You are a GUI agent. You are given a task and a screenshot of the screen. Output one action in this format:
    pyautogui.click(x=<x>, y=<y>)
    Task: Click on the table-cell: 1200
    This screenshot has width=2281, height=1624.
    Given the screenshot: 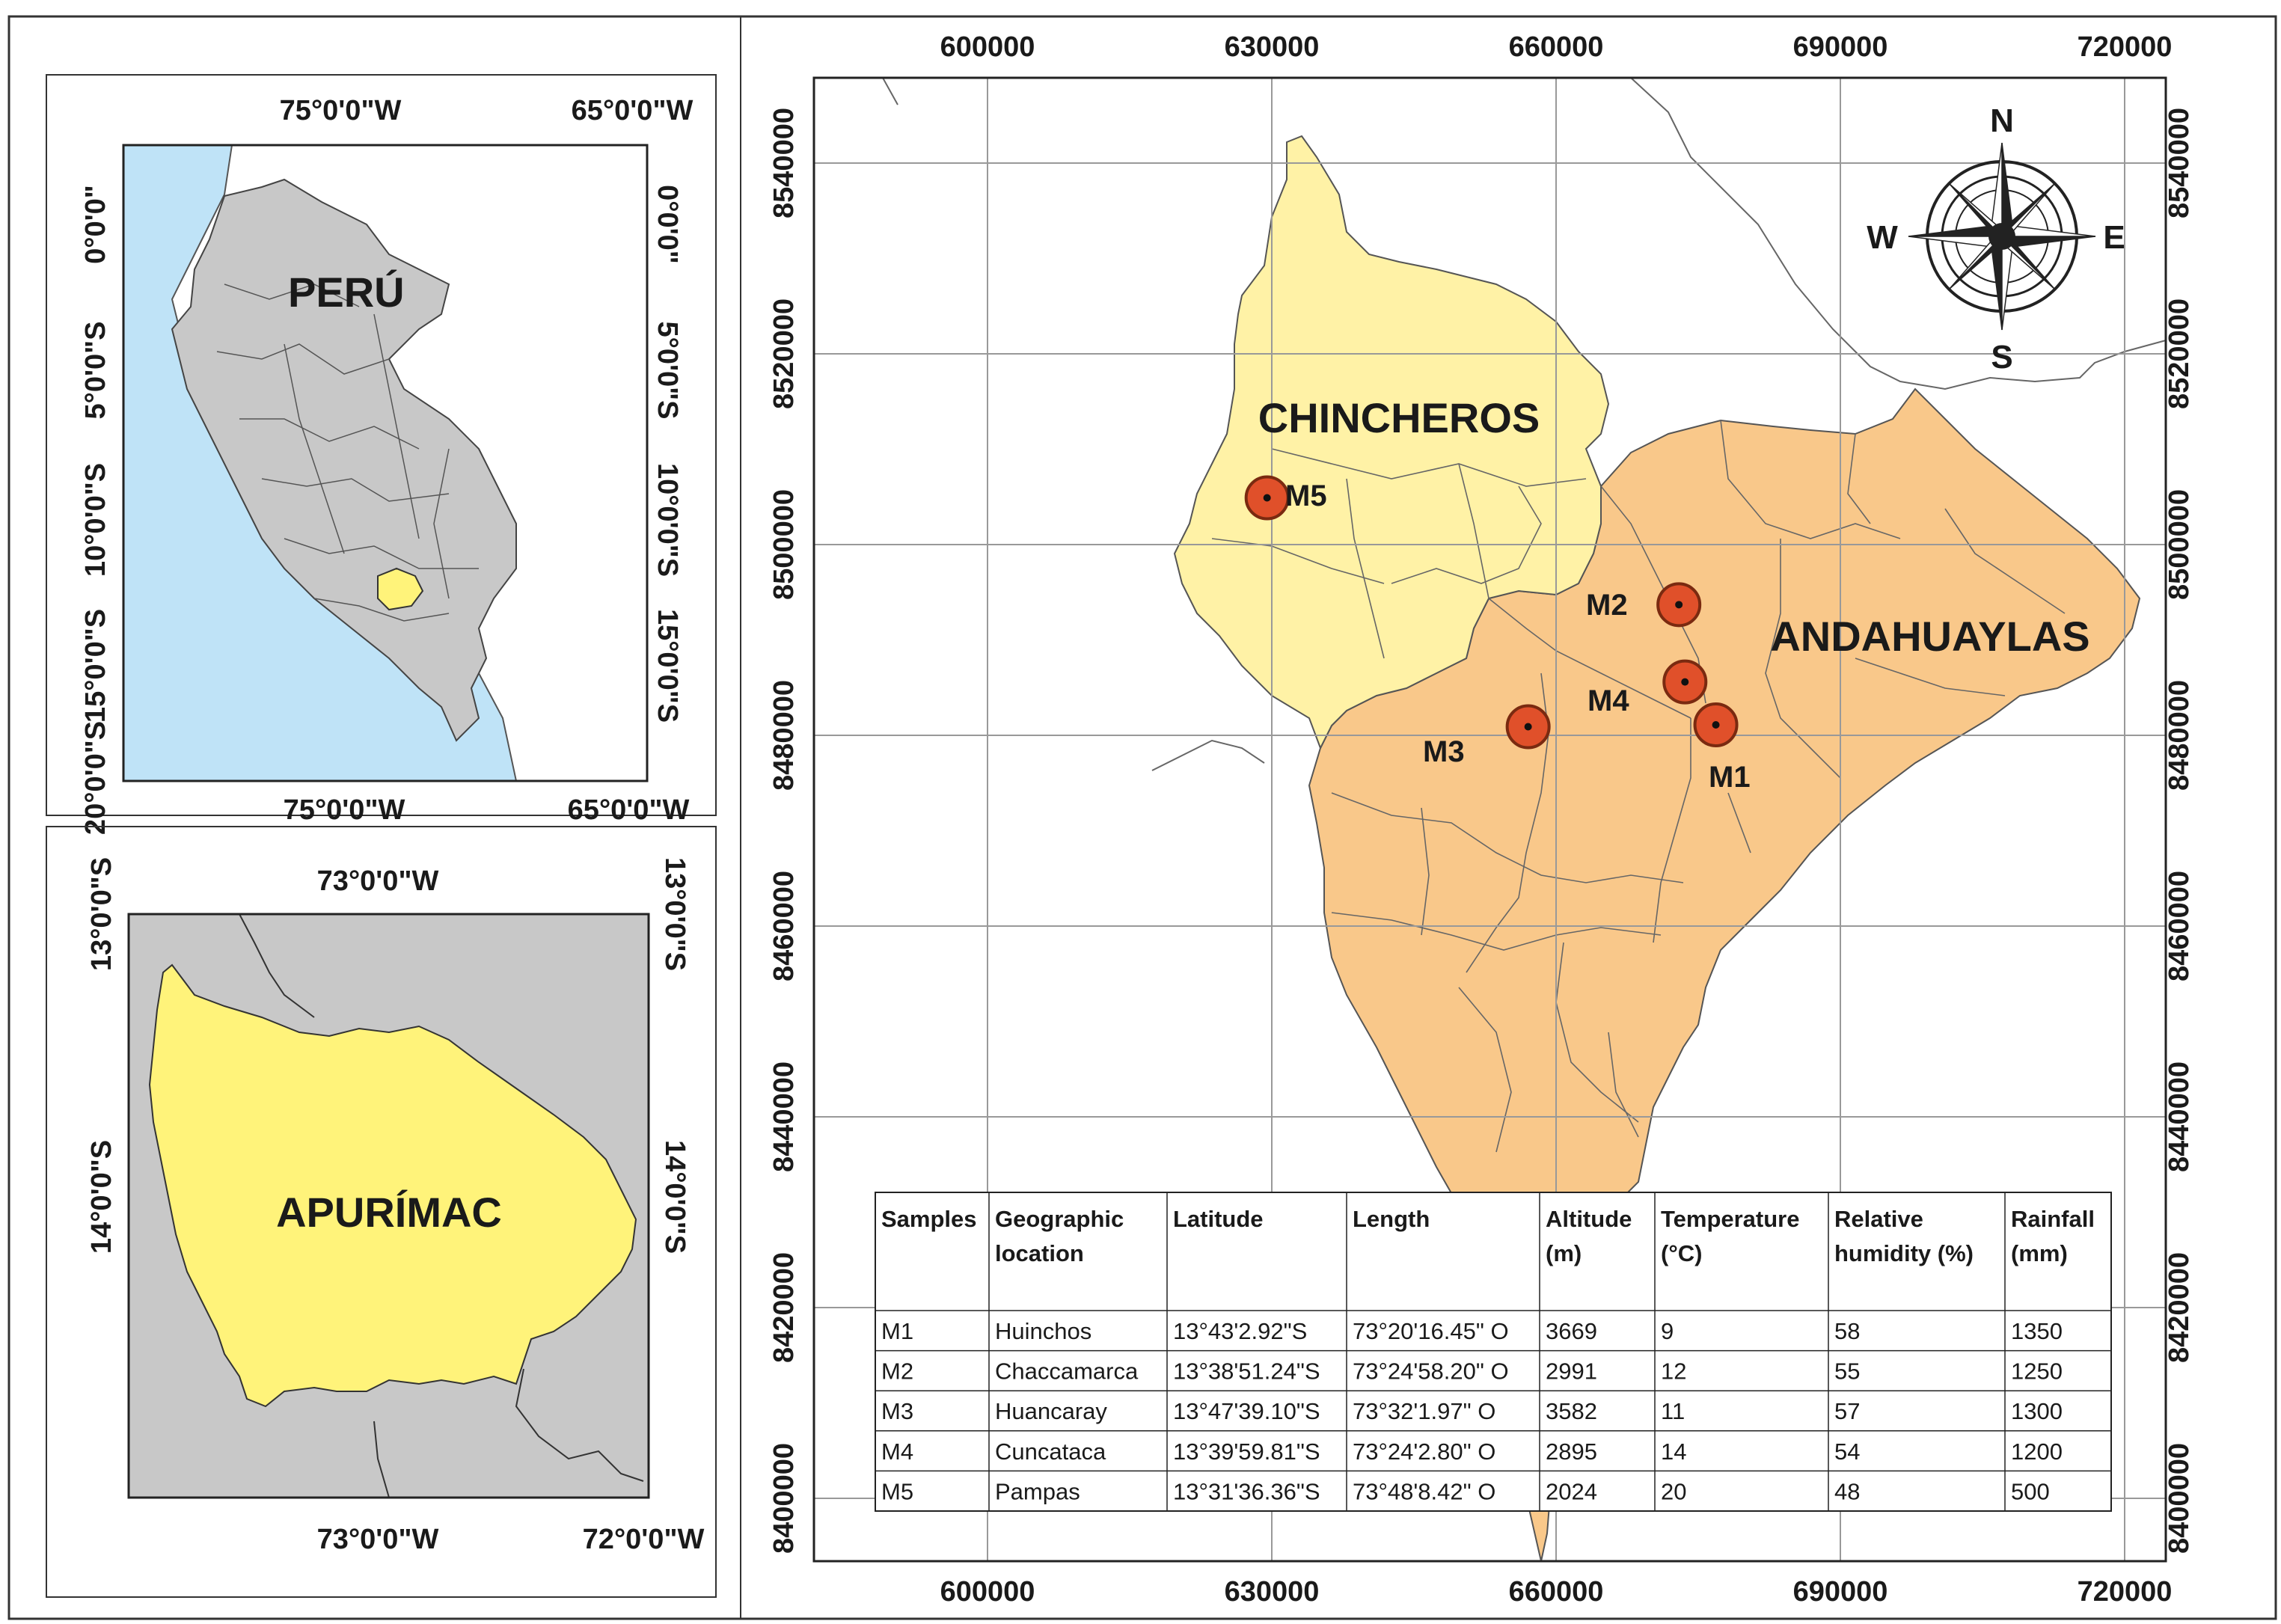 What is the action you would take?
    pyautogui.click(x=2037, y=1451)
    